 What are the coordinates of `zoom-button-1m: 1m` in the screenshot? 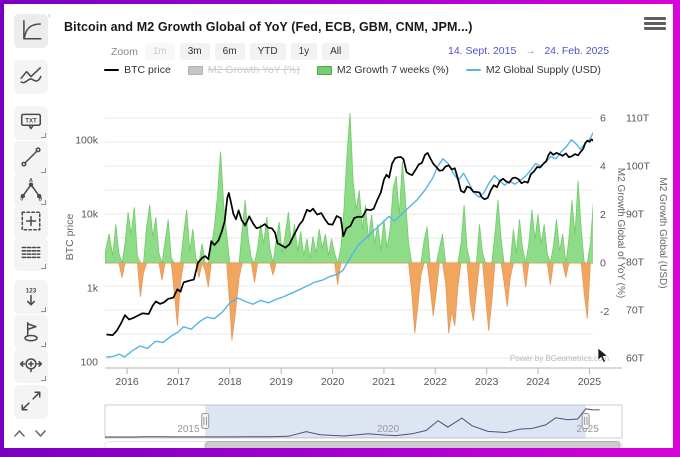 It's located at (159, 51).